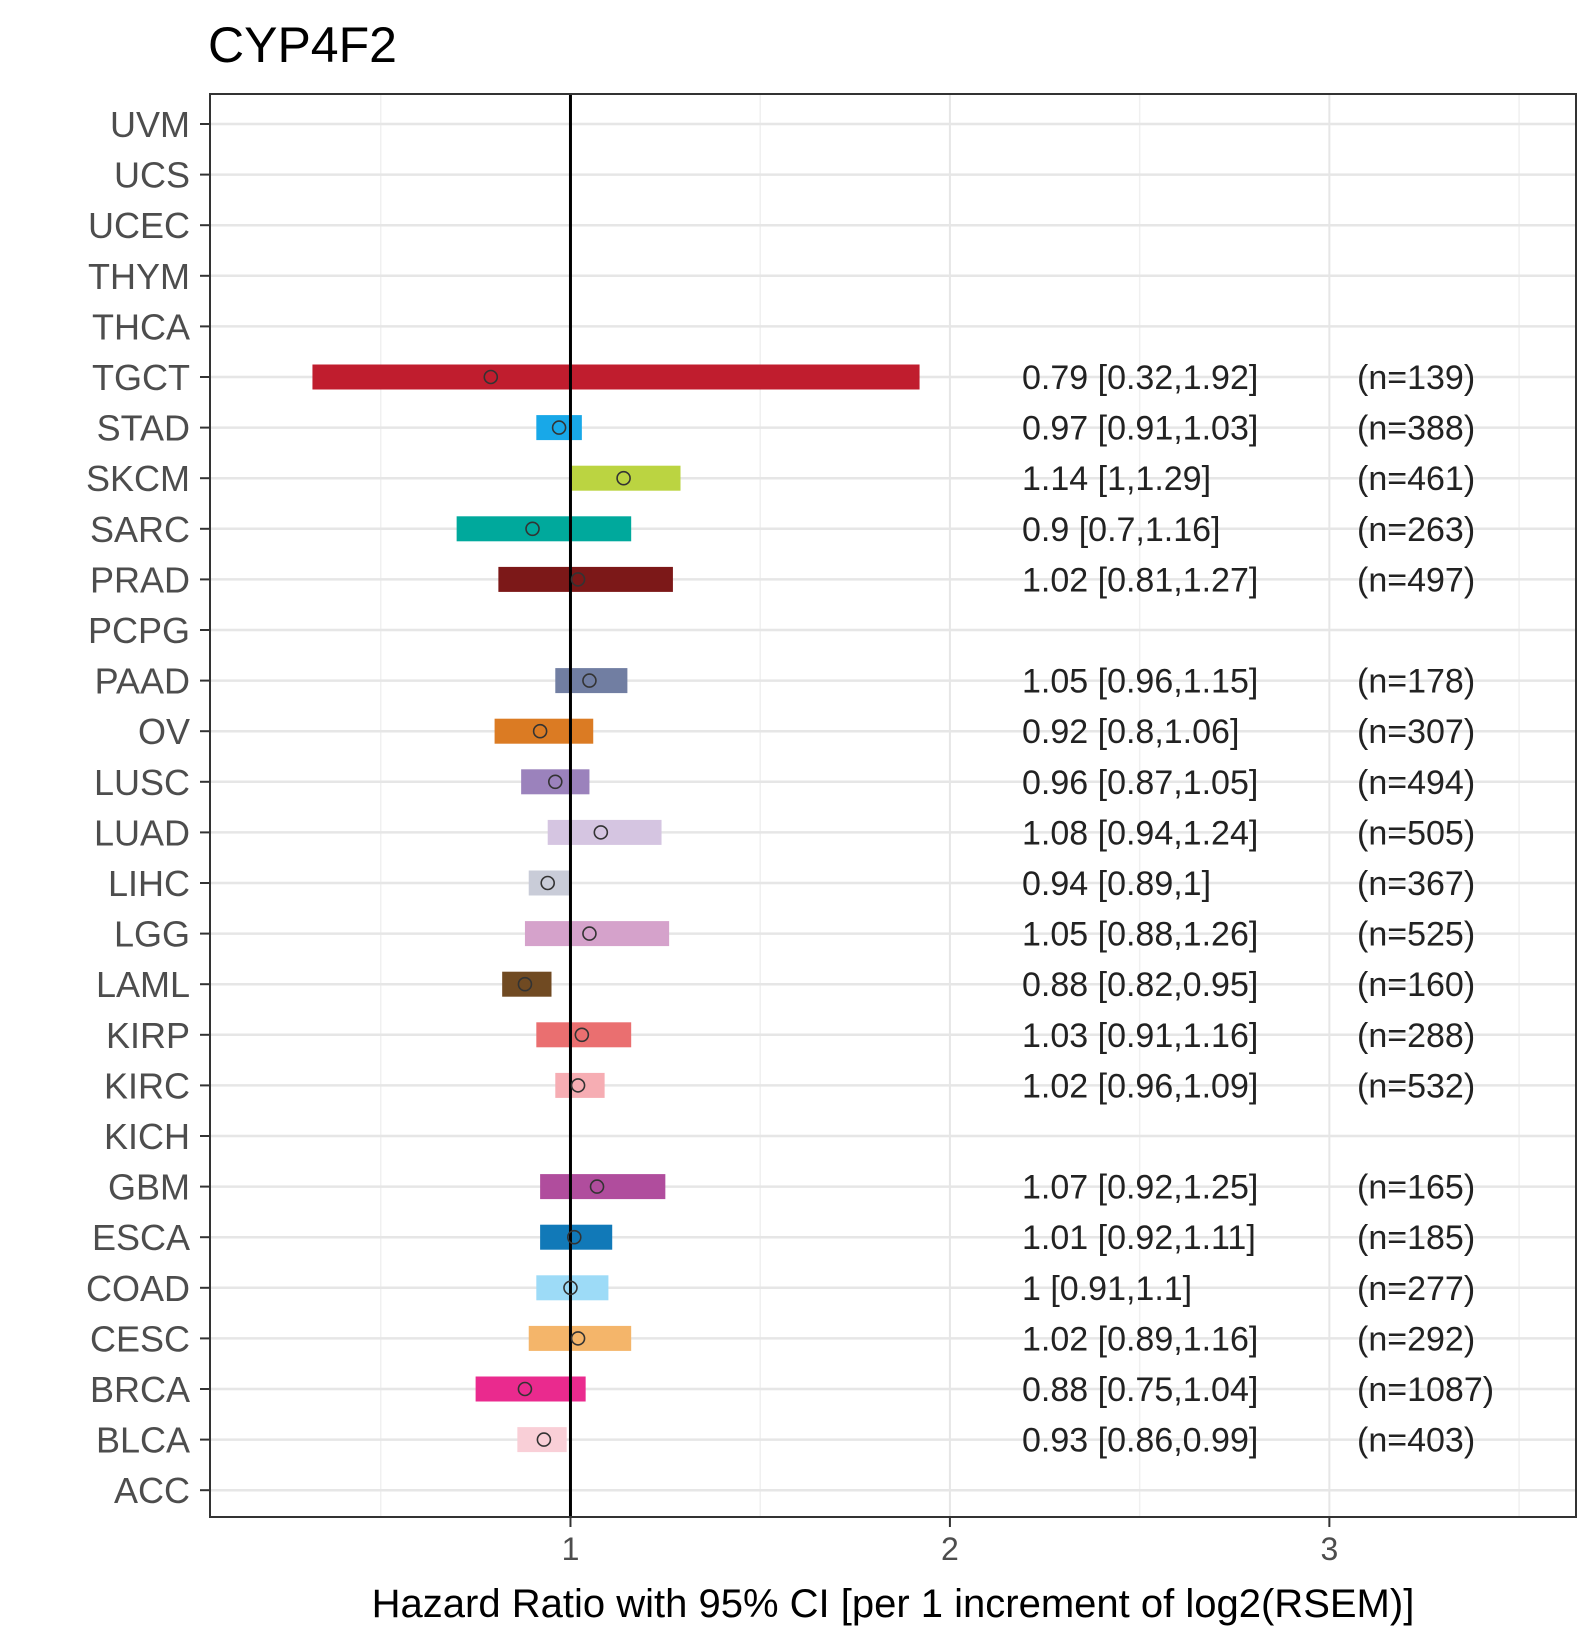 The height and width of the screenshot is (1650, 1590). I want to click on y-tick-label: STAD, so click(143, 428).